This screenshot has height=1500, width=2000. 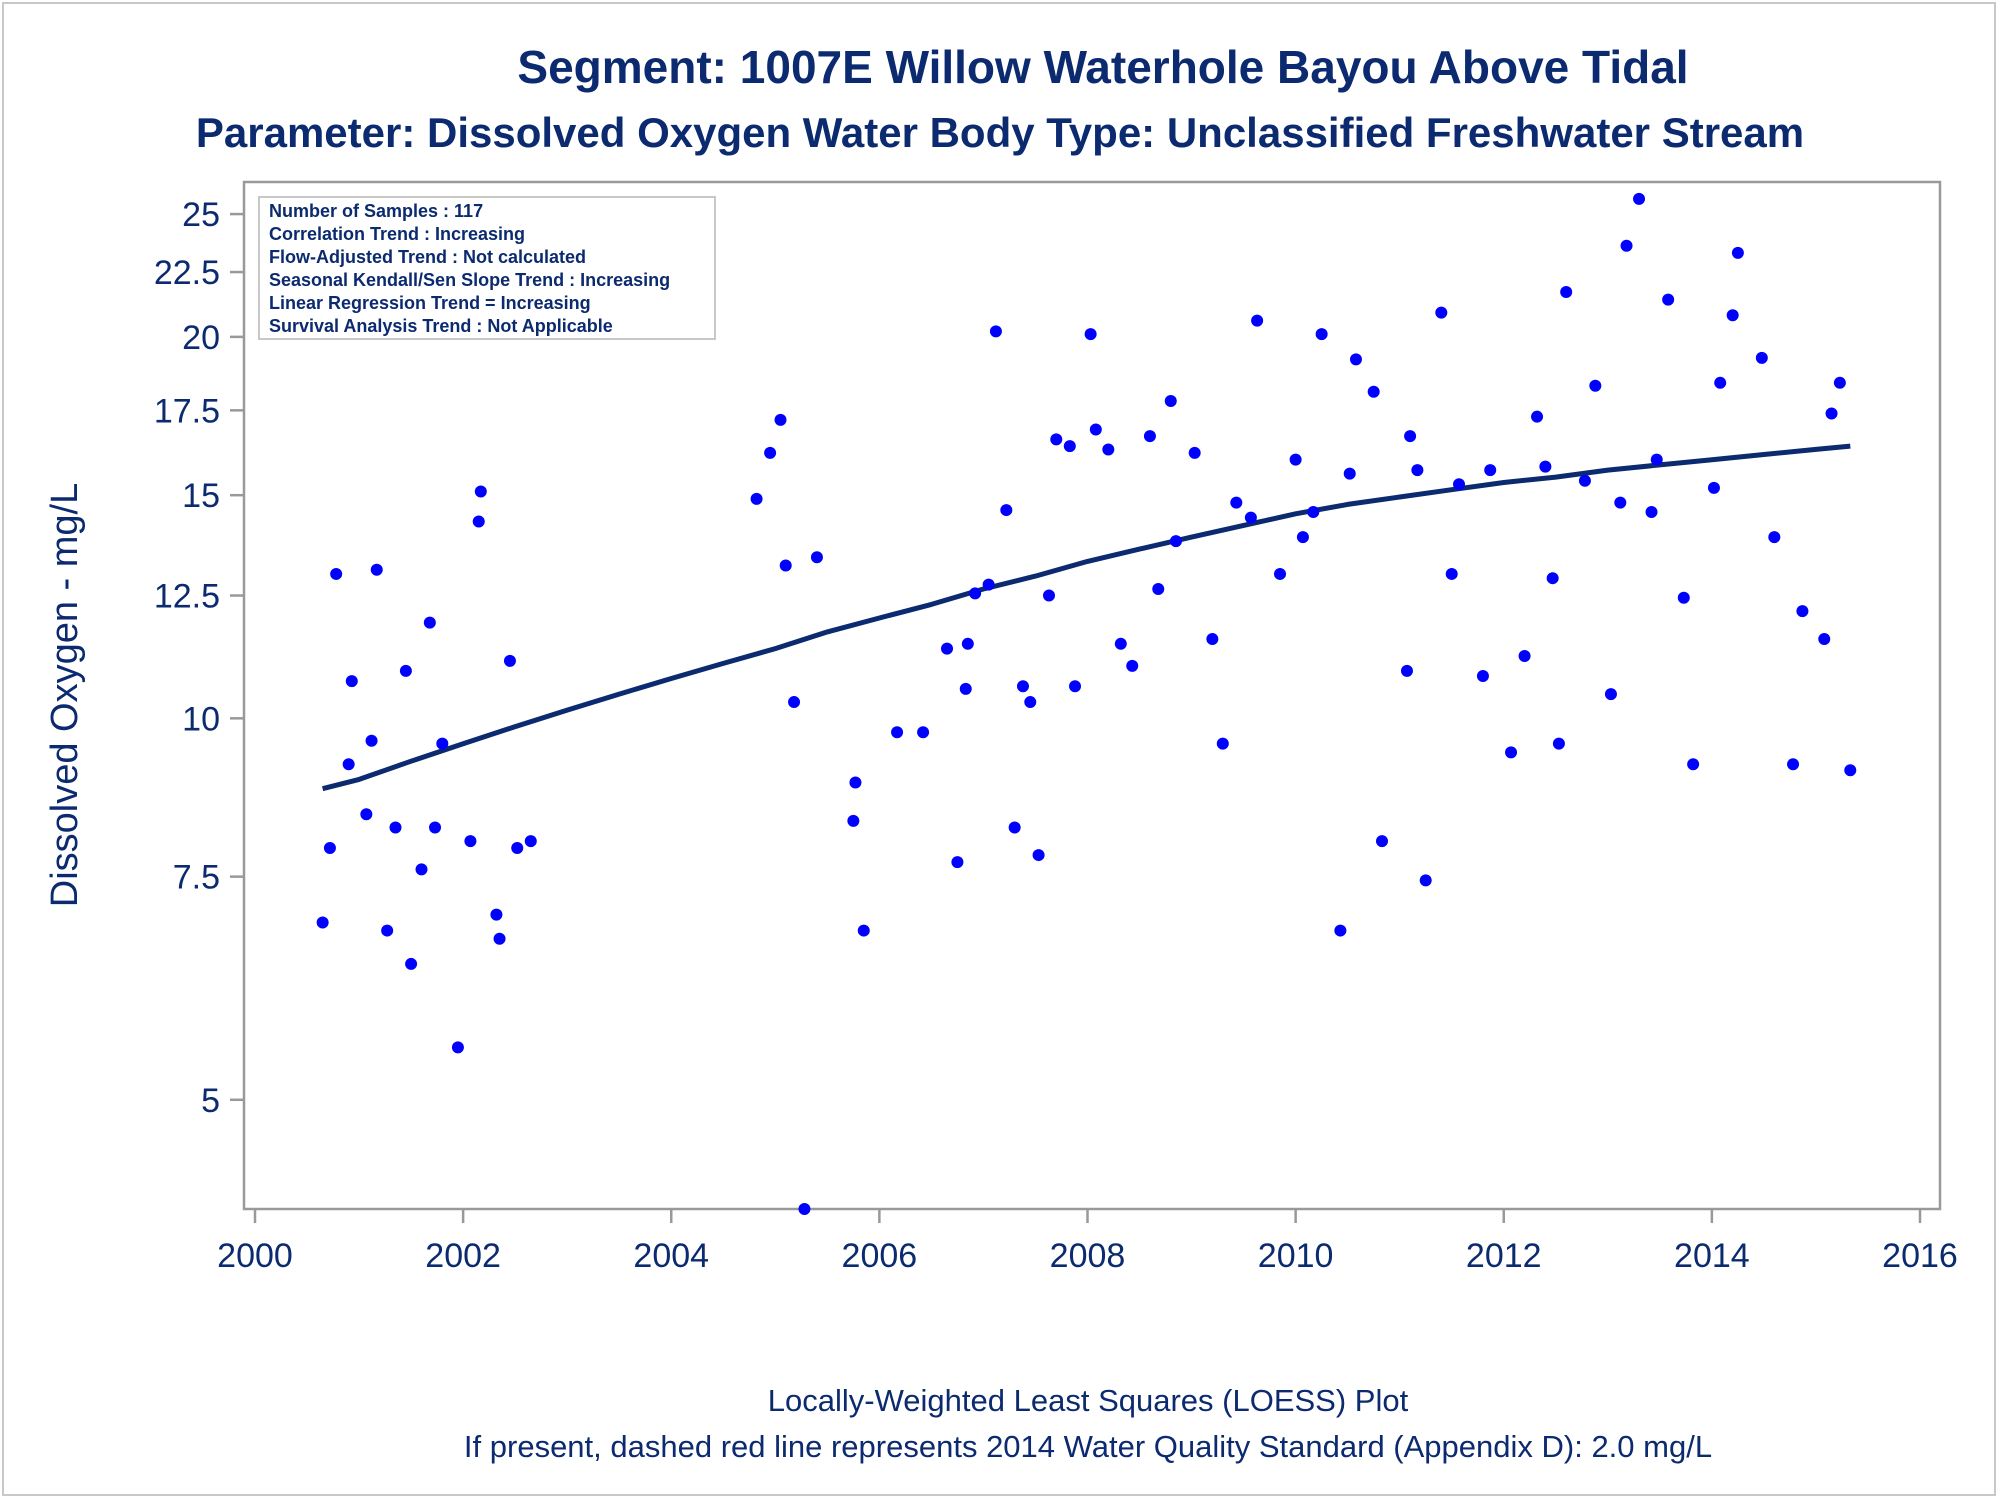 I want to click on stats-line-correlation: Correlation Trend : Increasing, so click(x=397, y=234).